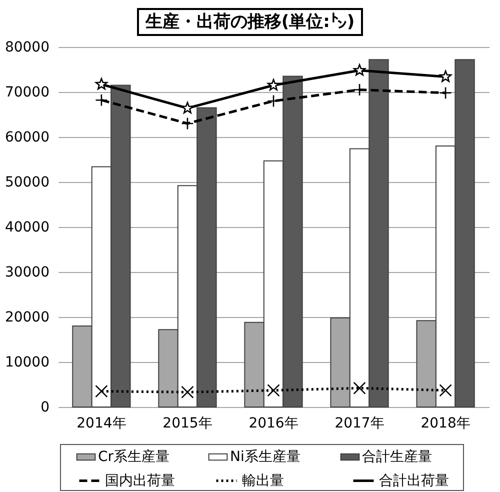 Image resolution: width=500 pixels, height=492 pixels. Describe the element at coordinates (445, 424) in the screenshot. I see `x-tick-label: 2018年` at that location.